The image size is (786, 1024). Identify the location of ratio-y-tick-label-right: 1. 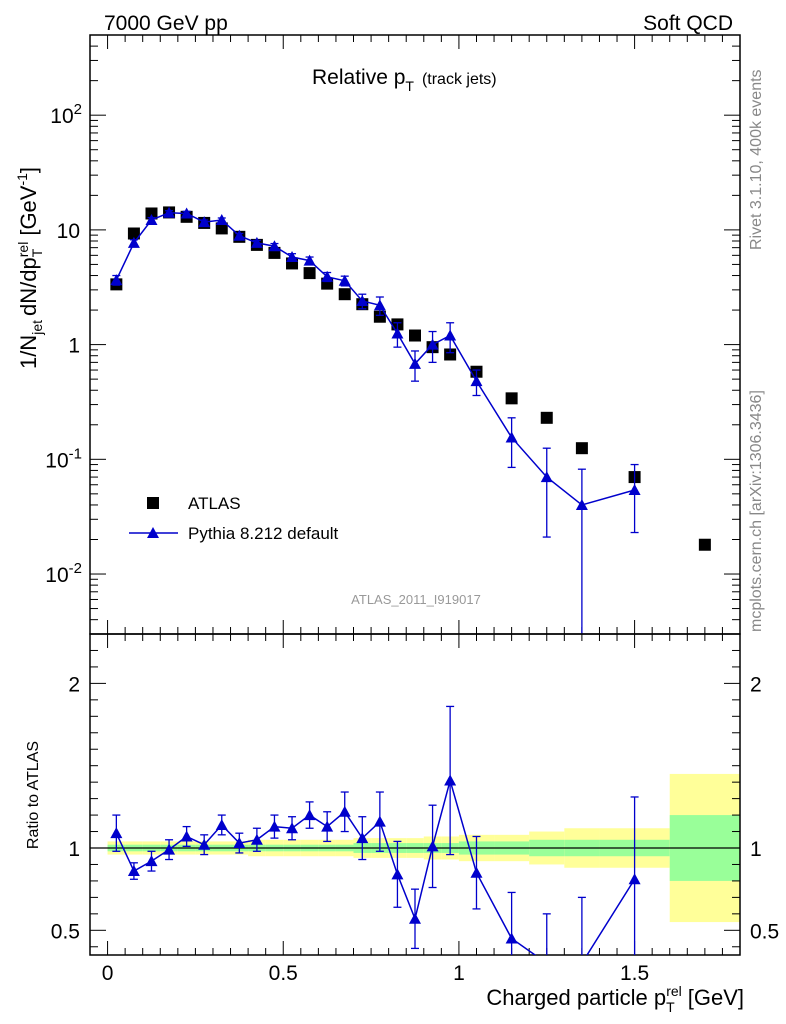
(756, 849).